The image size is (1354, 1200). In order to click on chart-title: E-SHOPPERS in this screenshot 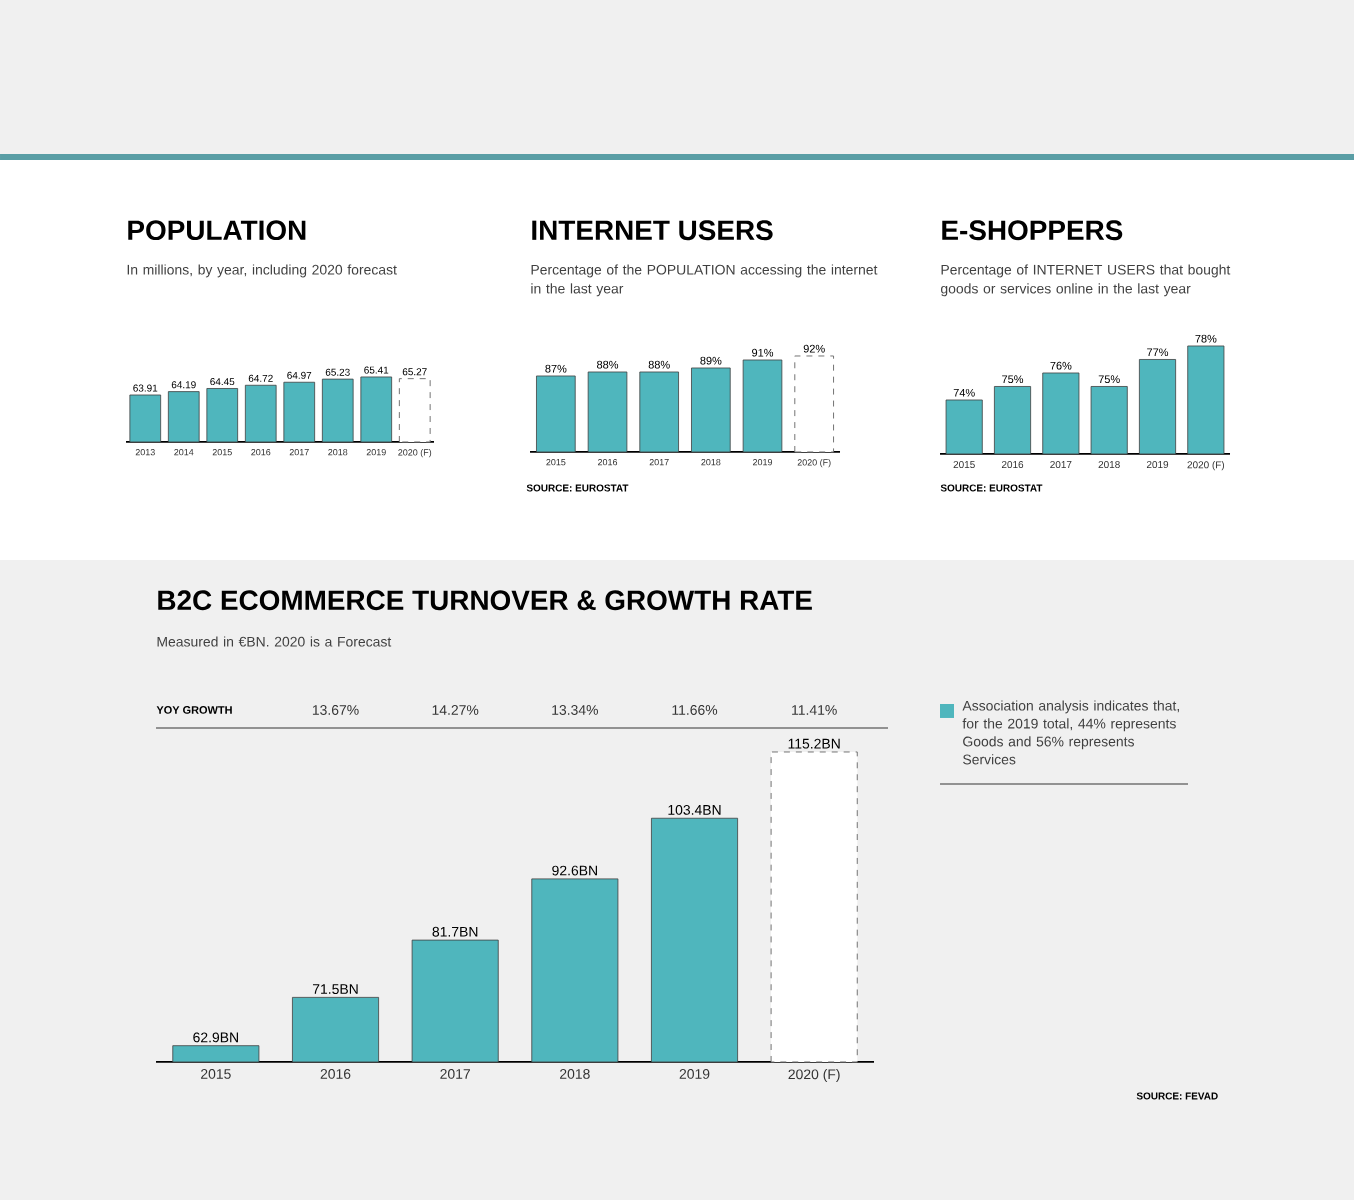, I will do `click(1032, 230)`.